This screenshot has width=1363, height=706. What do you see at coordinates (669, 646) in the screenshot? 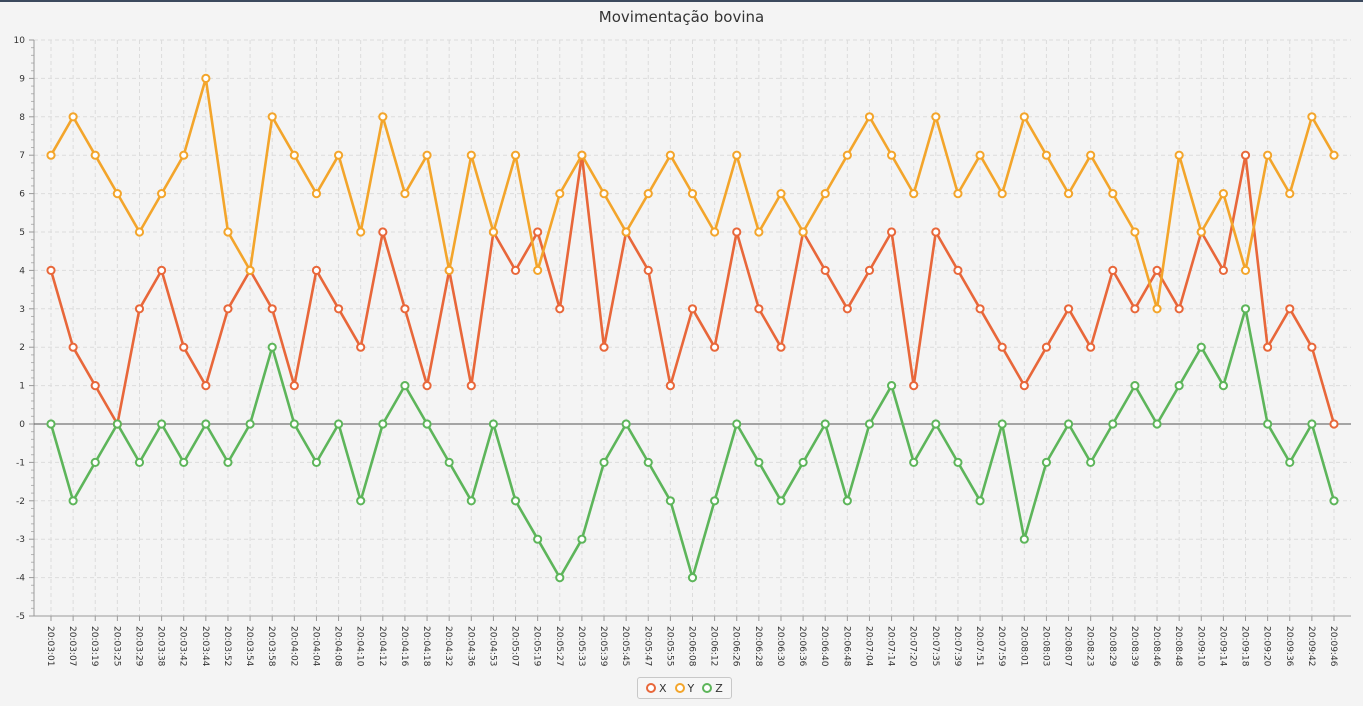
I see `x-tick-label: 20:05:55` at bounding box center [669, 646].